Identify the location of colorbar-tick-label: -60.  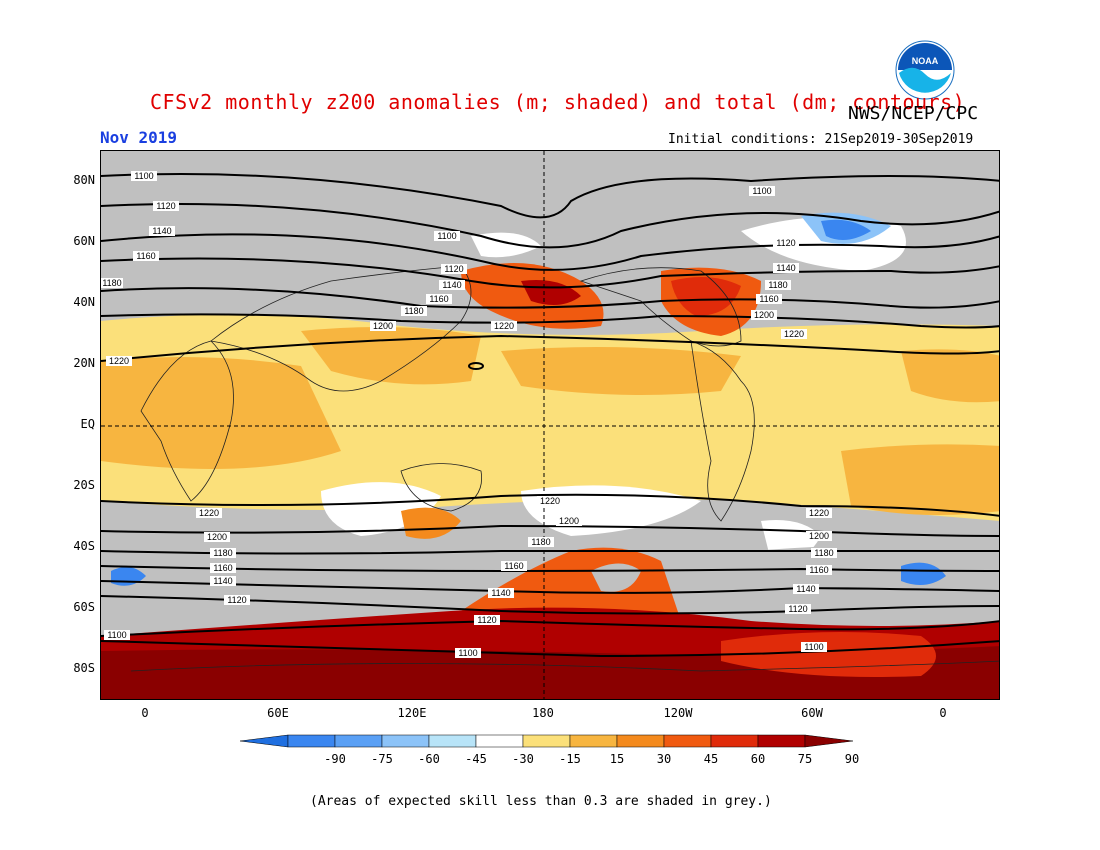
(429, 759).